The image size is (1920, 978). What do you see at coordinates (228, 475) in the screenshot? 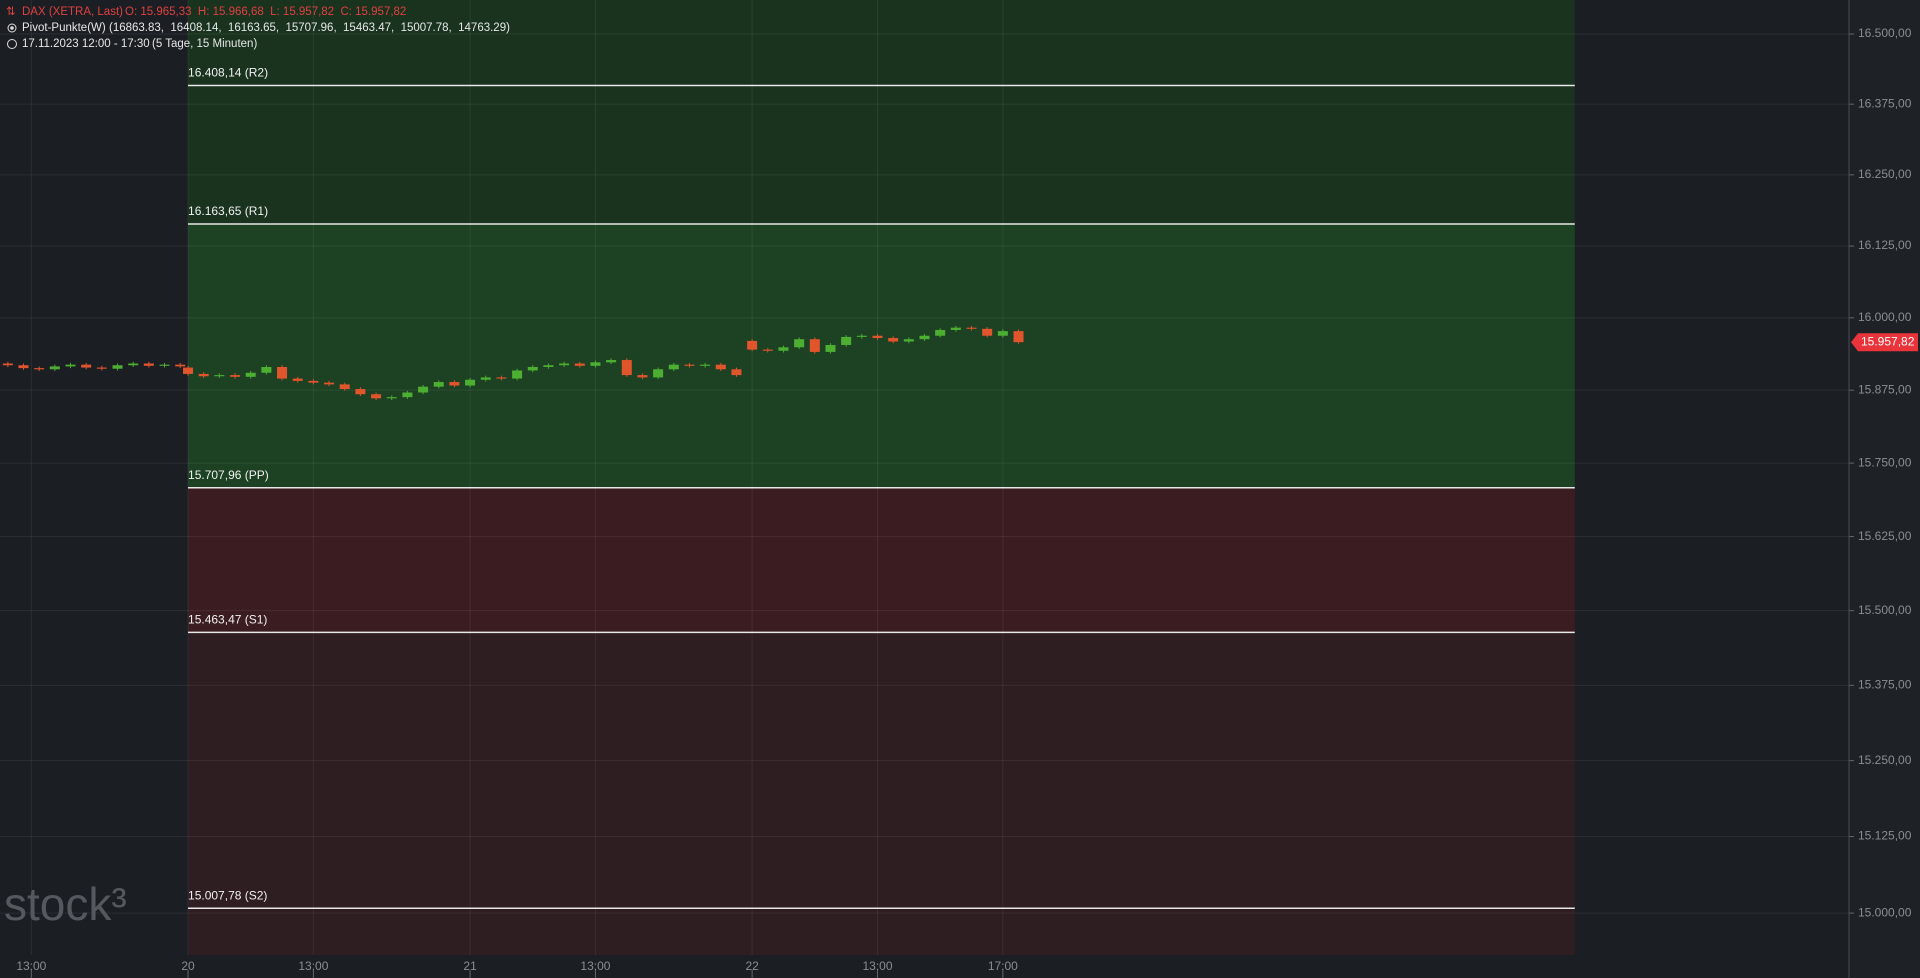
I see `pivot-label: 15.707,96 (PP)` at bounding box center [228, 475].